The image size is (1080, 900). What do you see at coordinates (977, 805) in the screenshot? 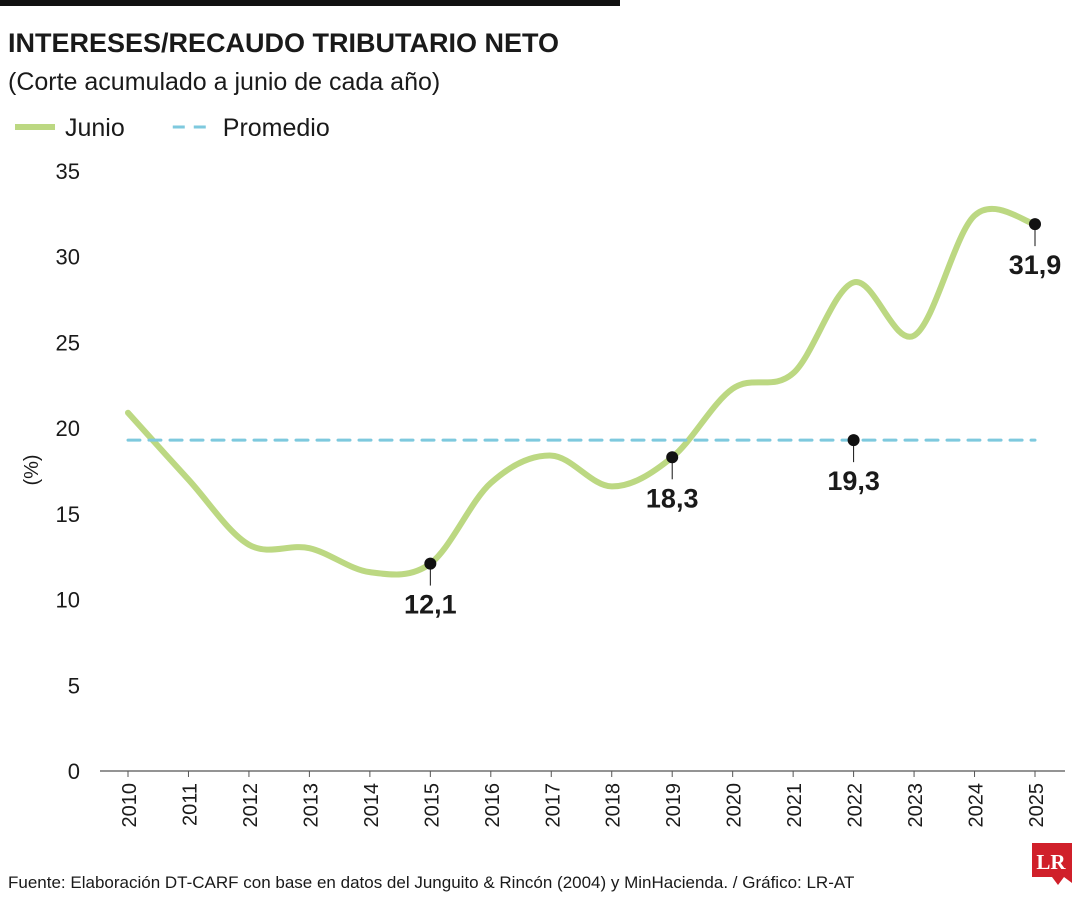
I see `x-tick-label: 2024` at bounding box center [977, 805].